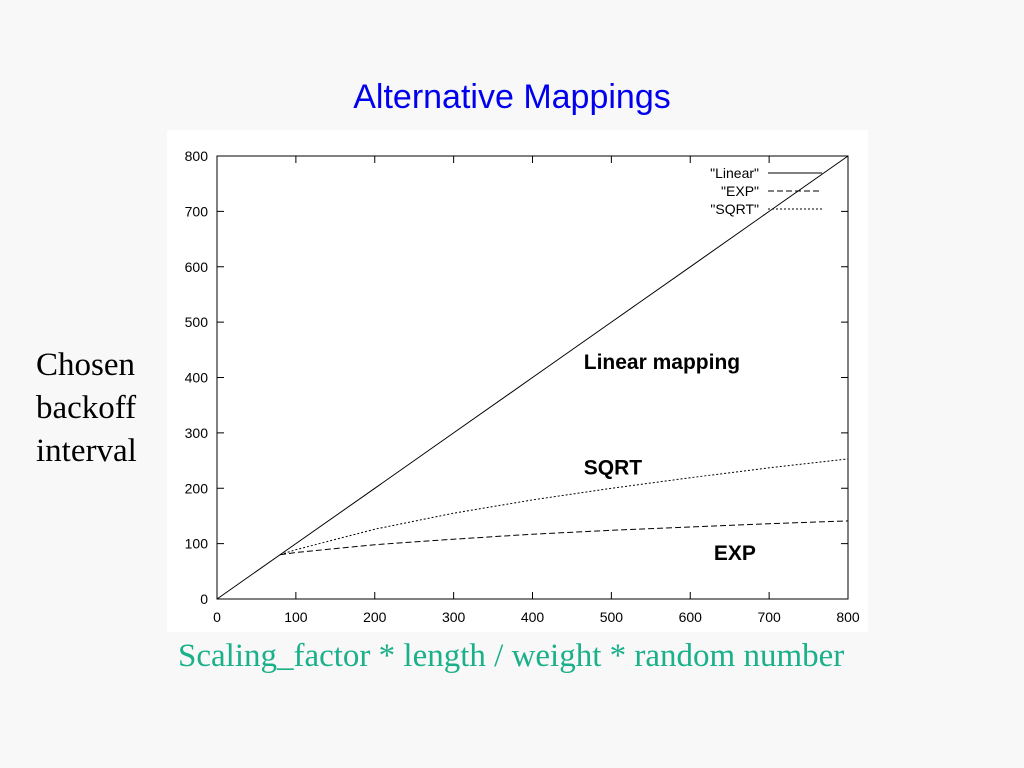  I want to click on y-tick-label: 500, so click(197, 322).